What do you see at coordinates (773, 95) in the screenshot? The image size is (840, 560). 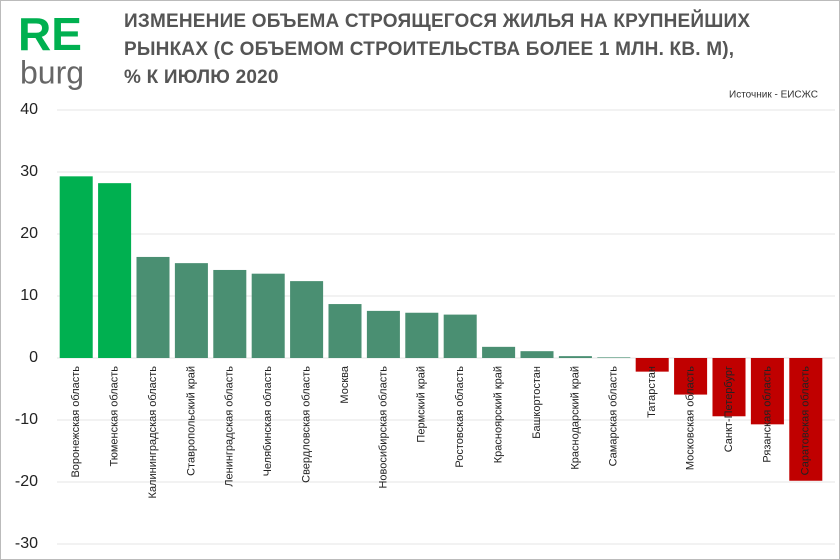 I see `source: Источник - ЕИСЖС` at bounding box center [773, 95].